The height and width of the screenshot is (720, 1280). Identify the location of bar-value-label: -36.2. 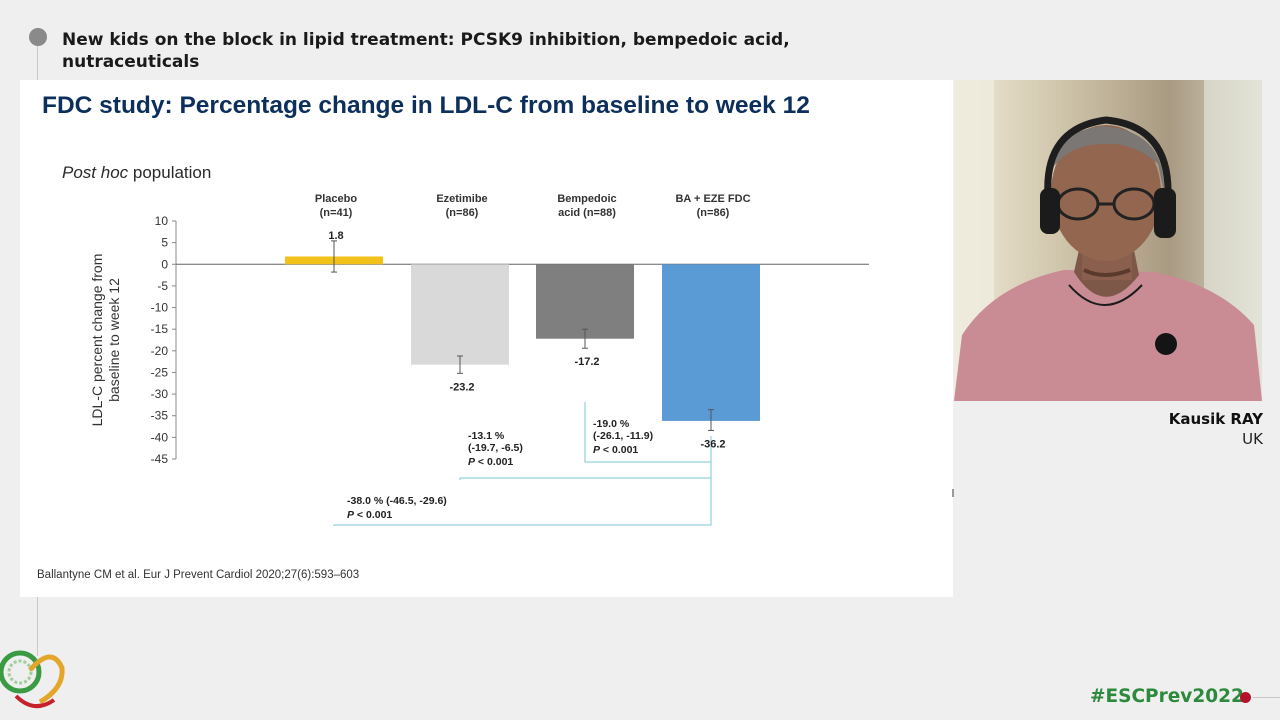
(712, 444).